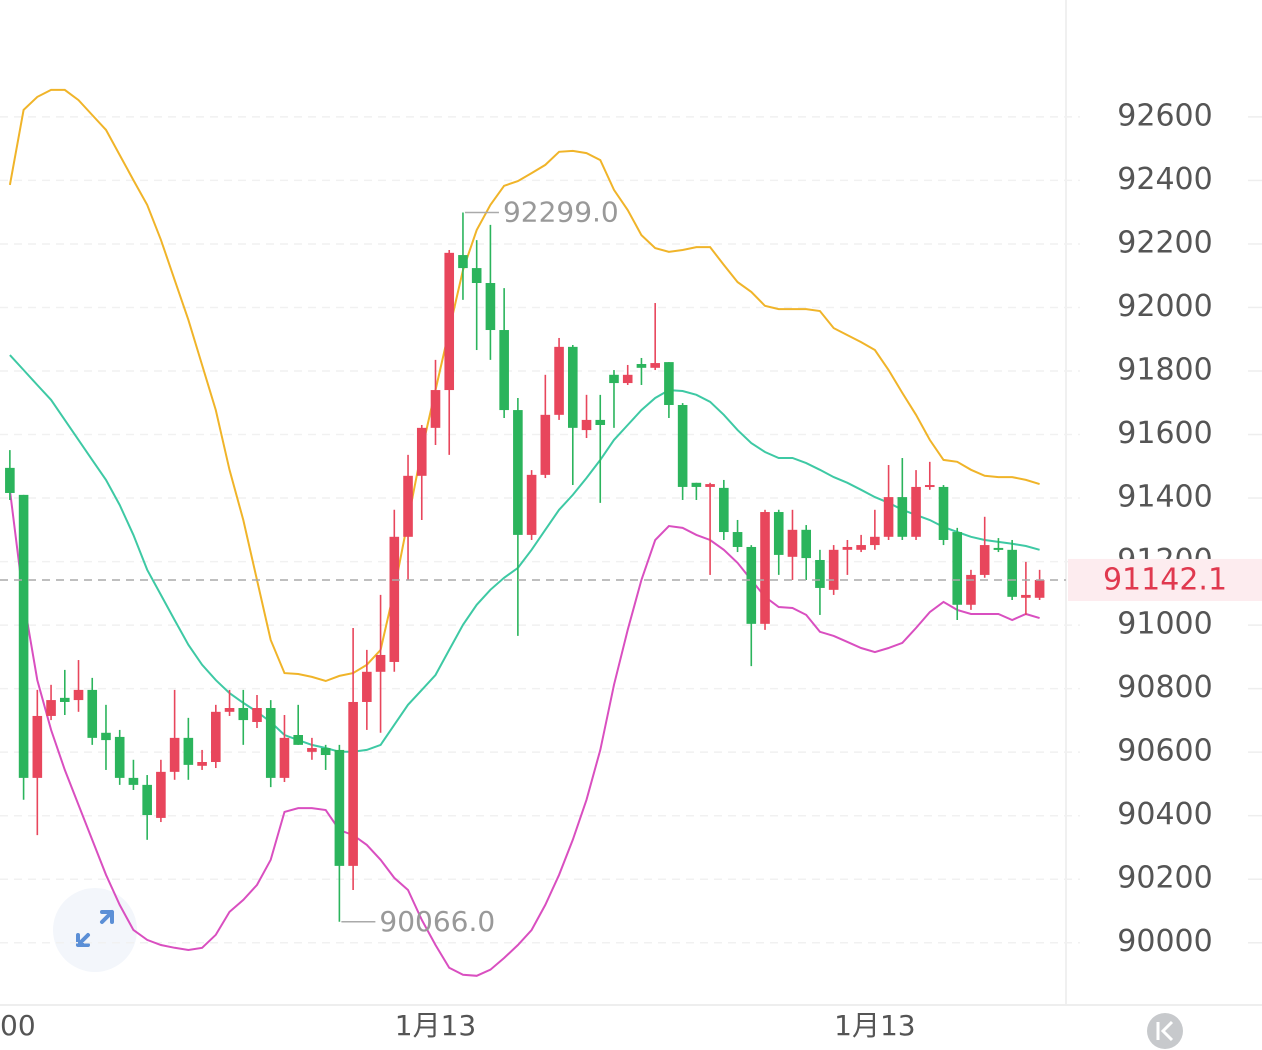  I want to click on y-tick-label: 92400, so click(1164, 179).